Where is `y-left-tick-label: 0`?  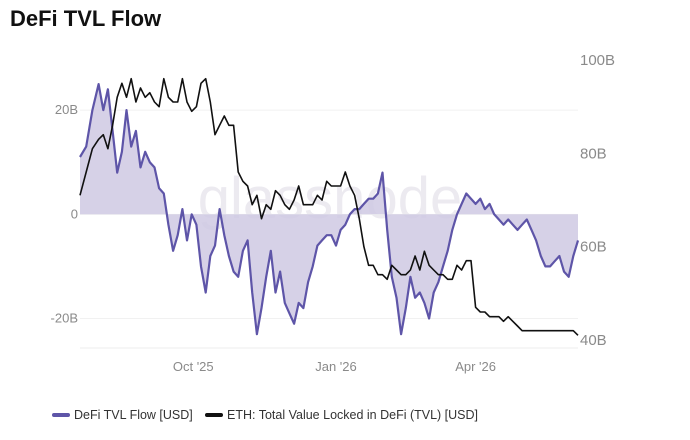
y-left-tick-label: 0 is located at coordinates (74, 213).